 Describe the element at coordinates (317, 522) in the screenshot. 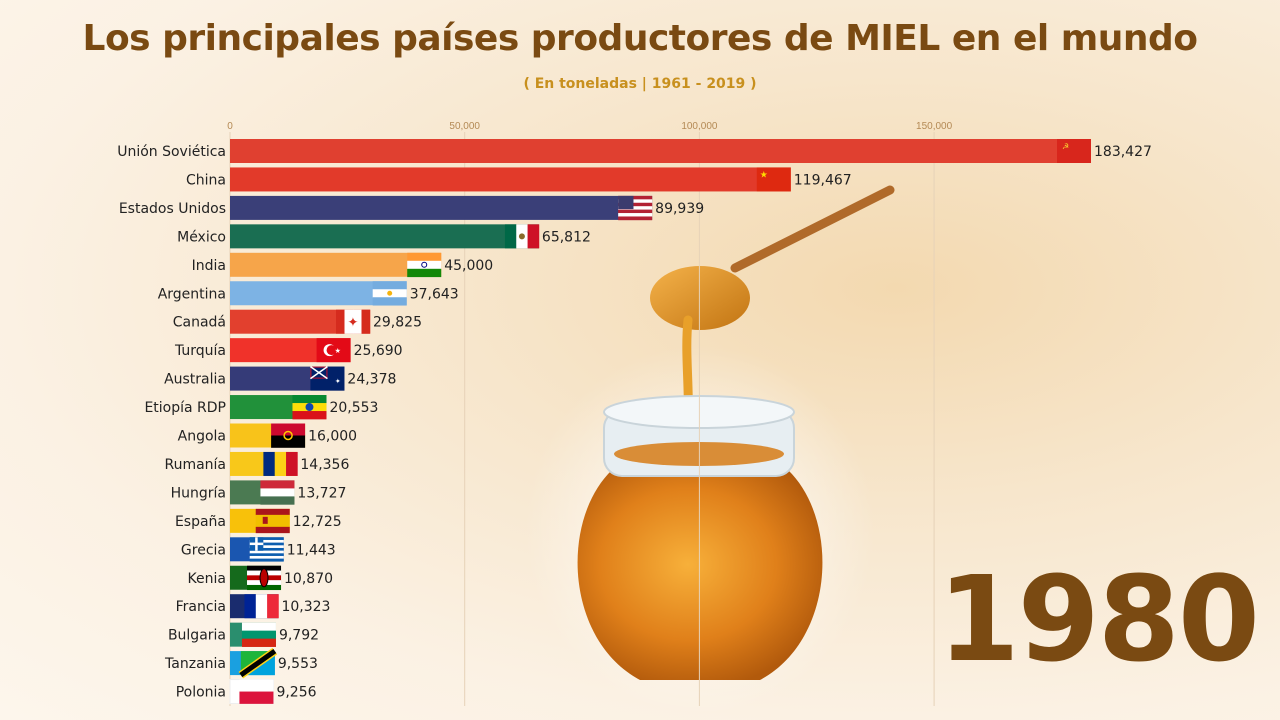

I see `value-label: 12,725` at that location.